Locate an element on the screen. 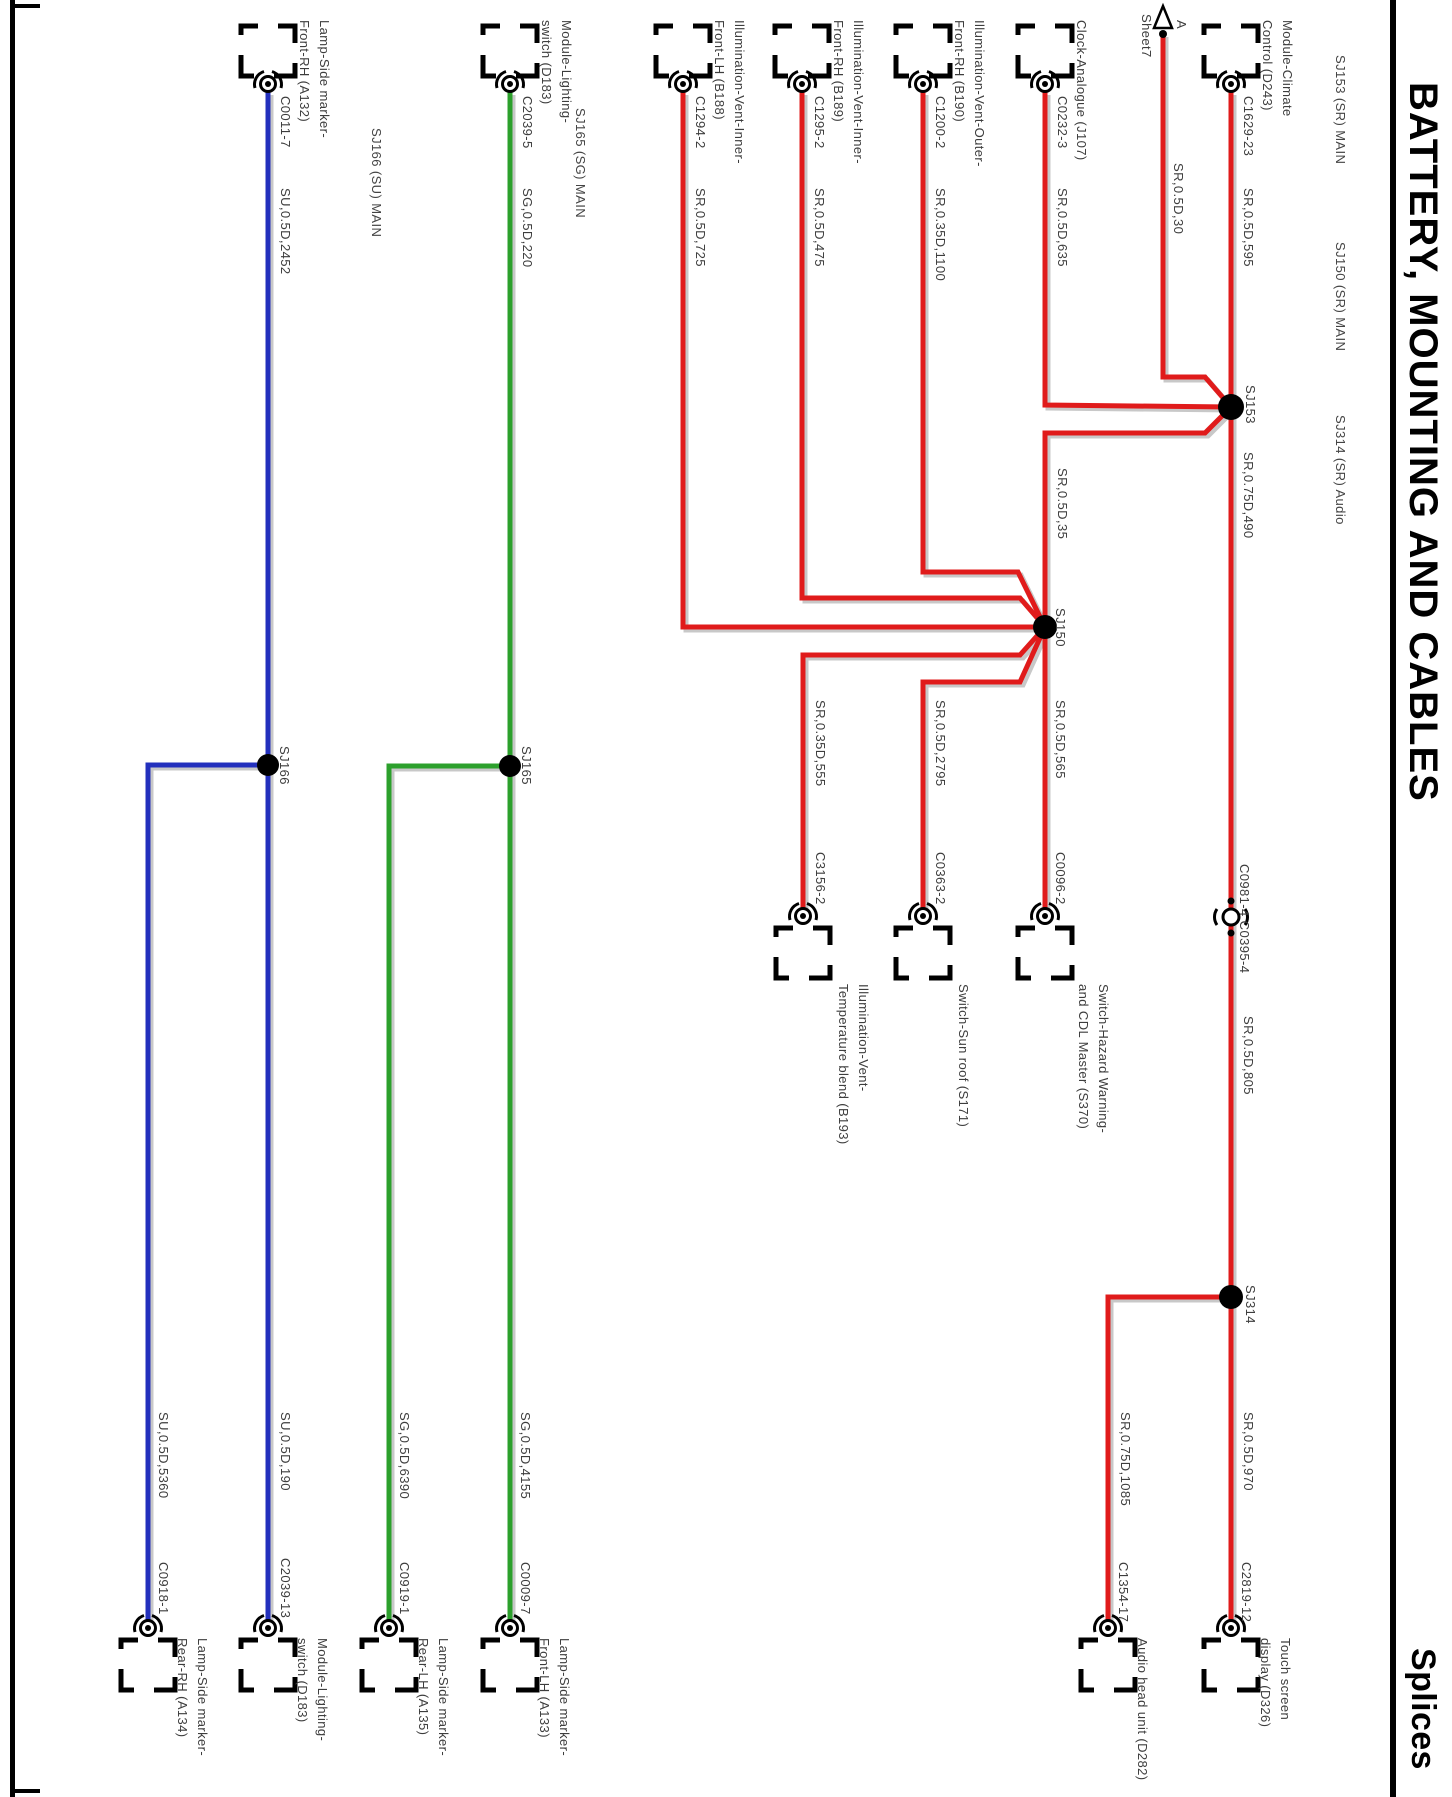 Image resolution: width=1452 pixels, height=1797 pixels. pin-label-d183-top: C2039-5 is located at coordinates (527, 122).